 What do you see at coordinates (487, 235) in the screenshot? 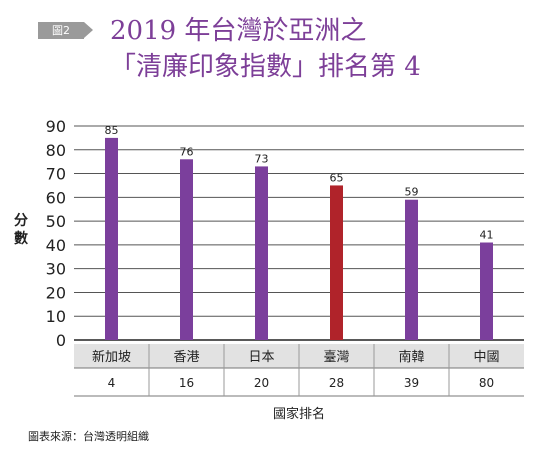
I see `data-label: 41` at bounding box center [487, 235].